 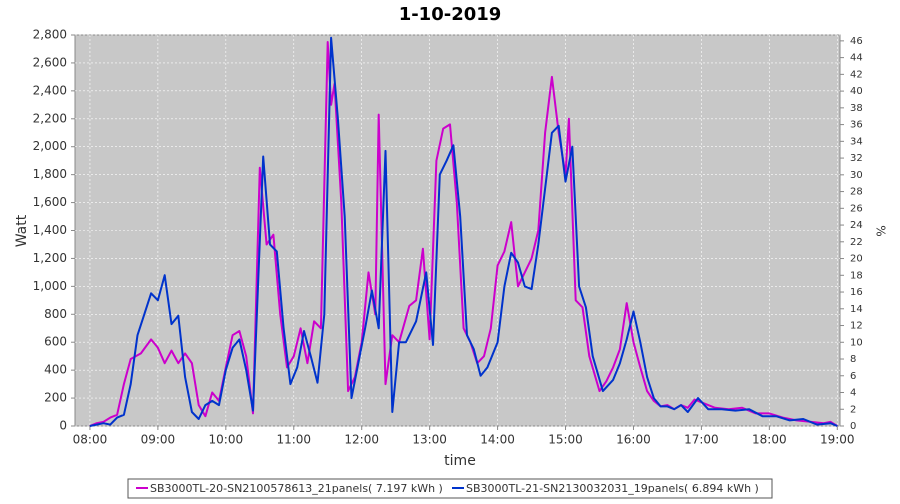 What do you see at coordinates (50, 35) in the screenshot?
I see `y-tick-label: 2,800` at bounding box center [50, 35].